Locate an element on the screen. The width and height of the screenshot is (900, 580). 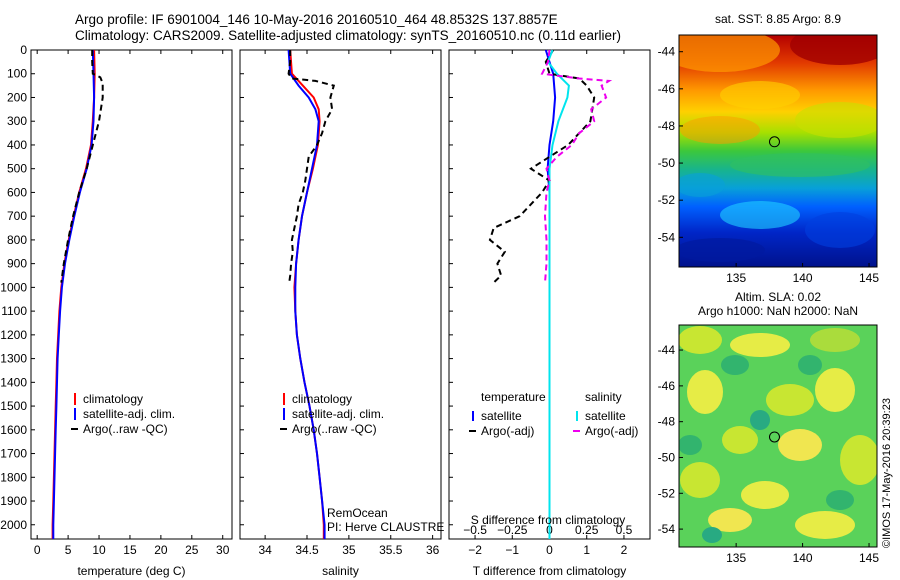
sst-map-axes: 135 140 145 -44 -46 -48 -50 -52 -54 is located at coordinates (769, 165).